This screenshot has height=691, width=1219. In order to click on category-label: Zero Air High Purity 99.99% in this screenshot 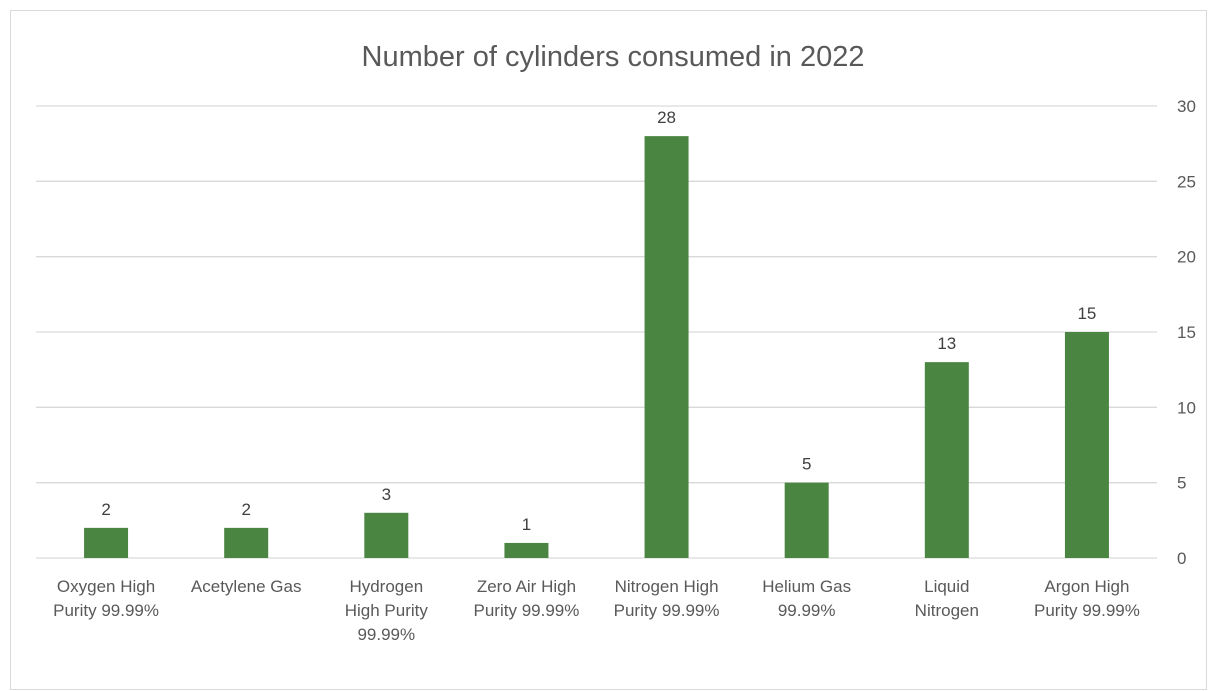, I will do `click(527, 598)`.